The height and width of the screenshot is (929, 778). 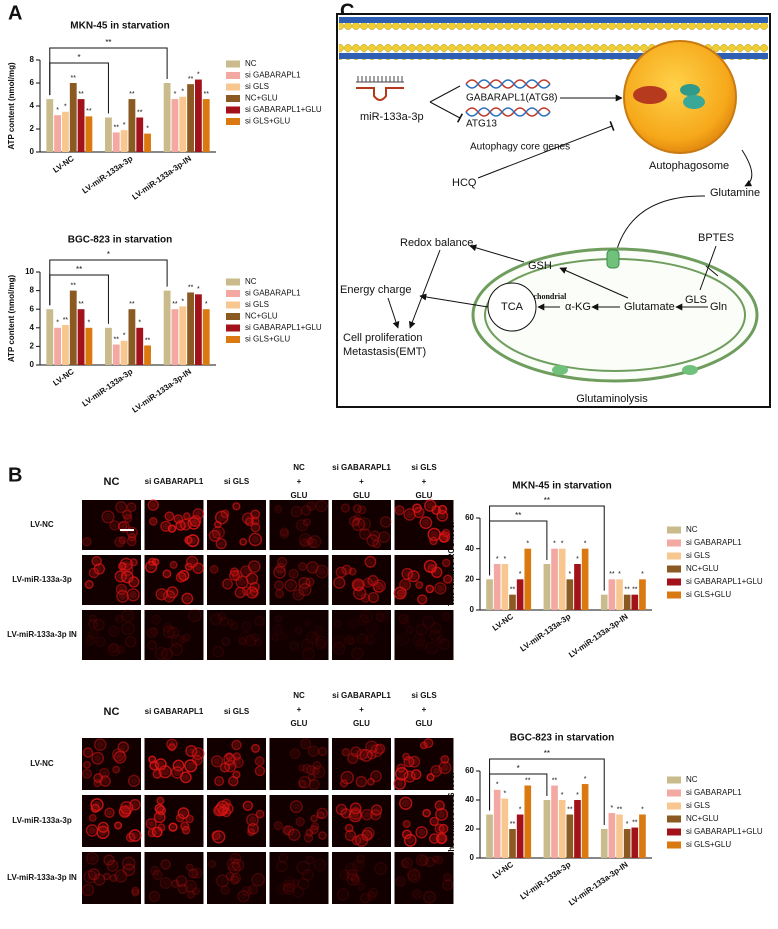 I want to click on x-tick-label: LV-miR-133a-3p-IN, so click(x=598, y=884).